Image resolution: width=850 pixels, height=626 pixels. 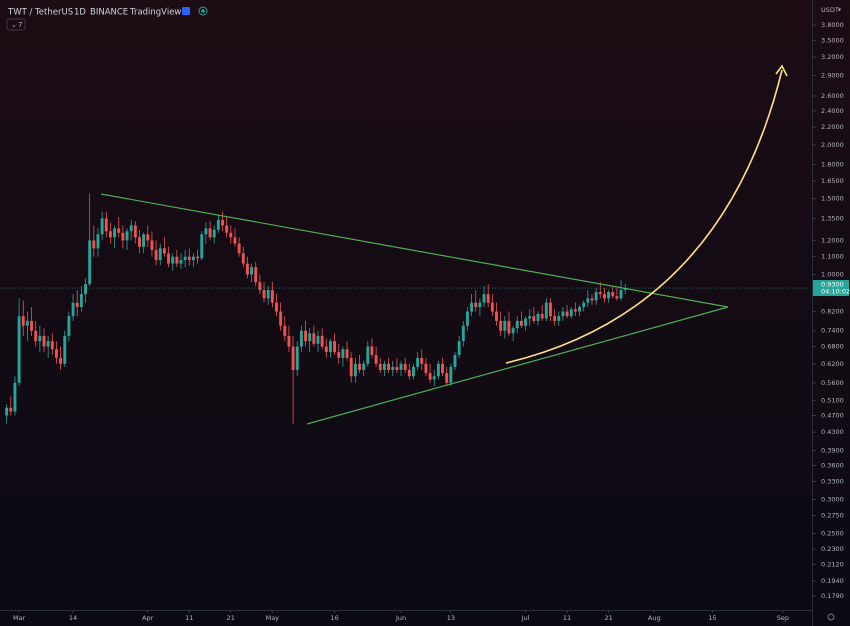 I want to click on y-tick-label: 3.2000, so click(x=832, y=57).